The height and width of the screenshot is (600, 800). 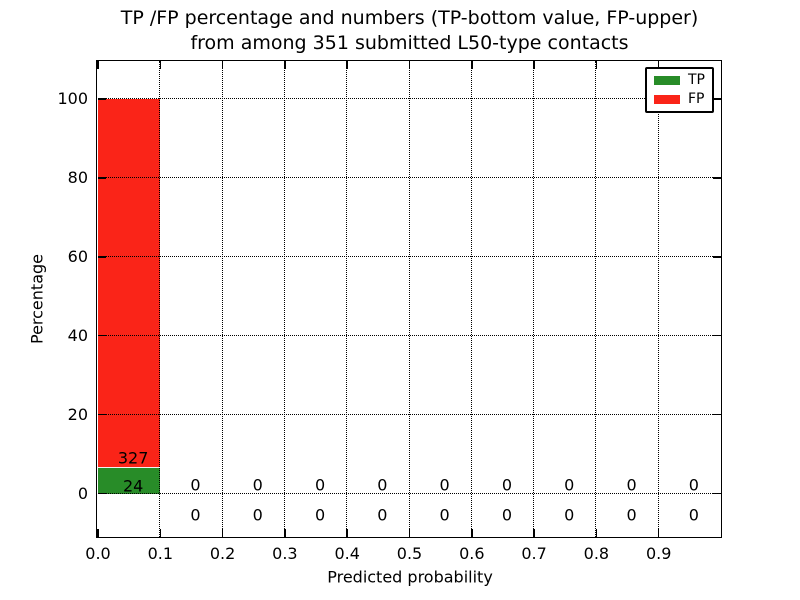 What do you see at coordinates (37, 299) in the screenshot?
I see `y-axis-label: Percentage` at bounding box center [37, 299].